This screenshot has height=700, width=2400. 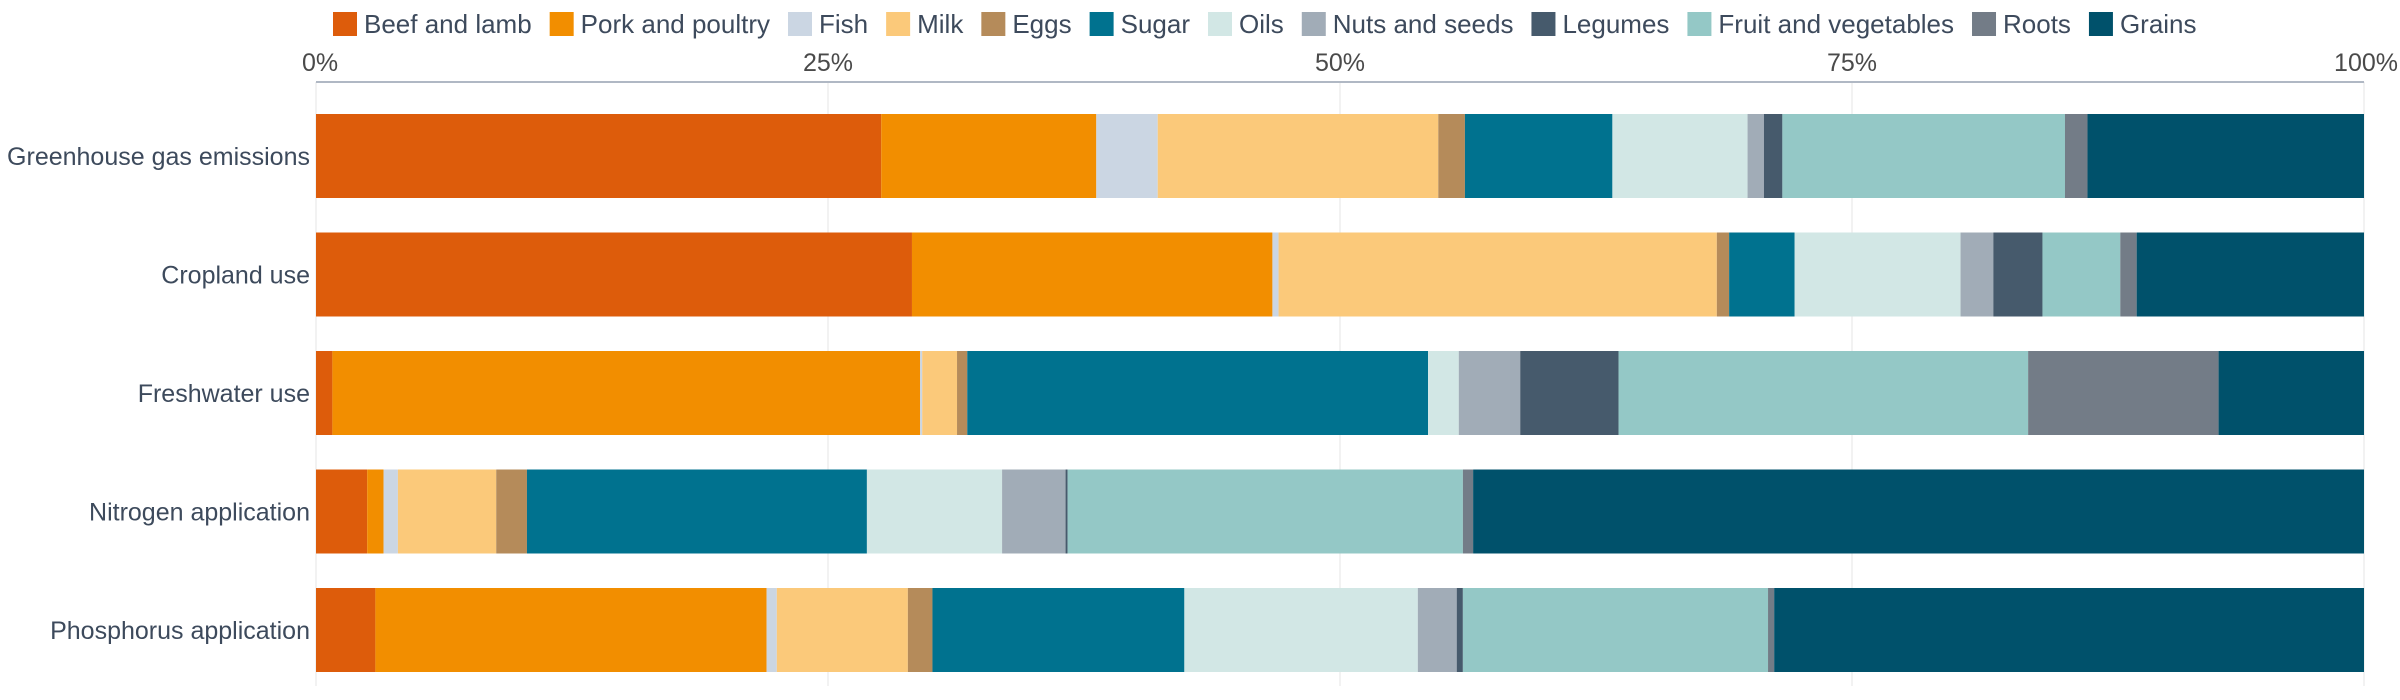 What do you see at coordinates (843, 24) in the screenshot?
I see `legend-label: Fish` at bounding box center [843, 24].